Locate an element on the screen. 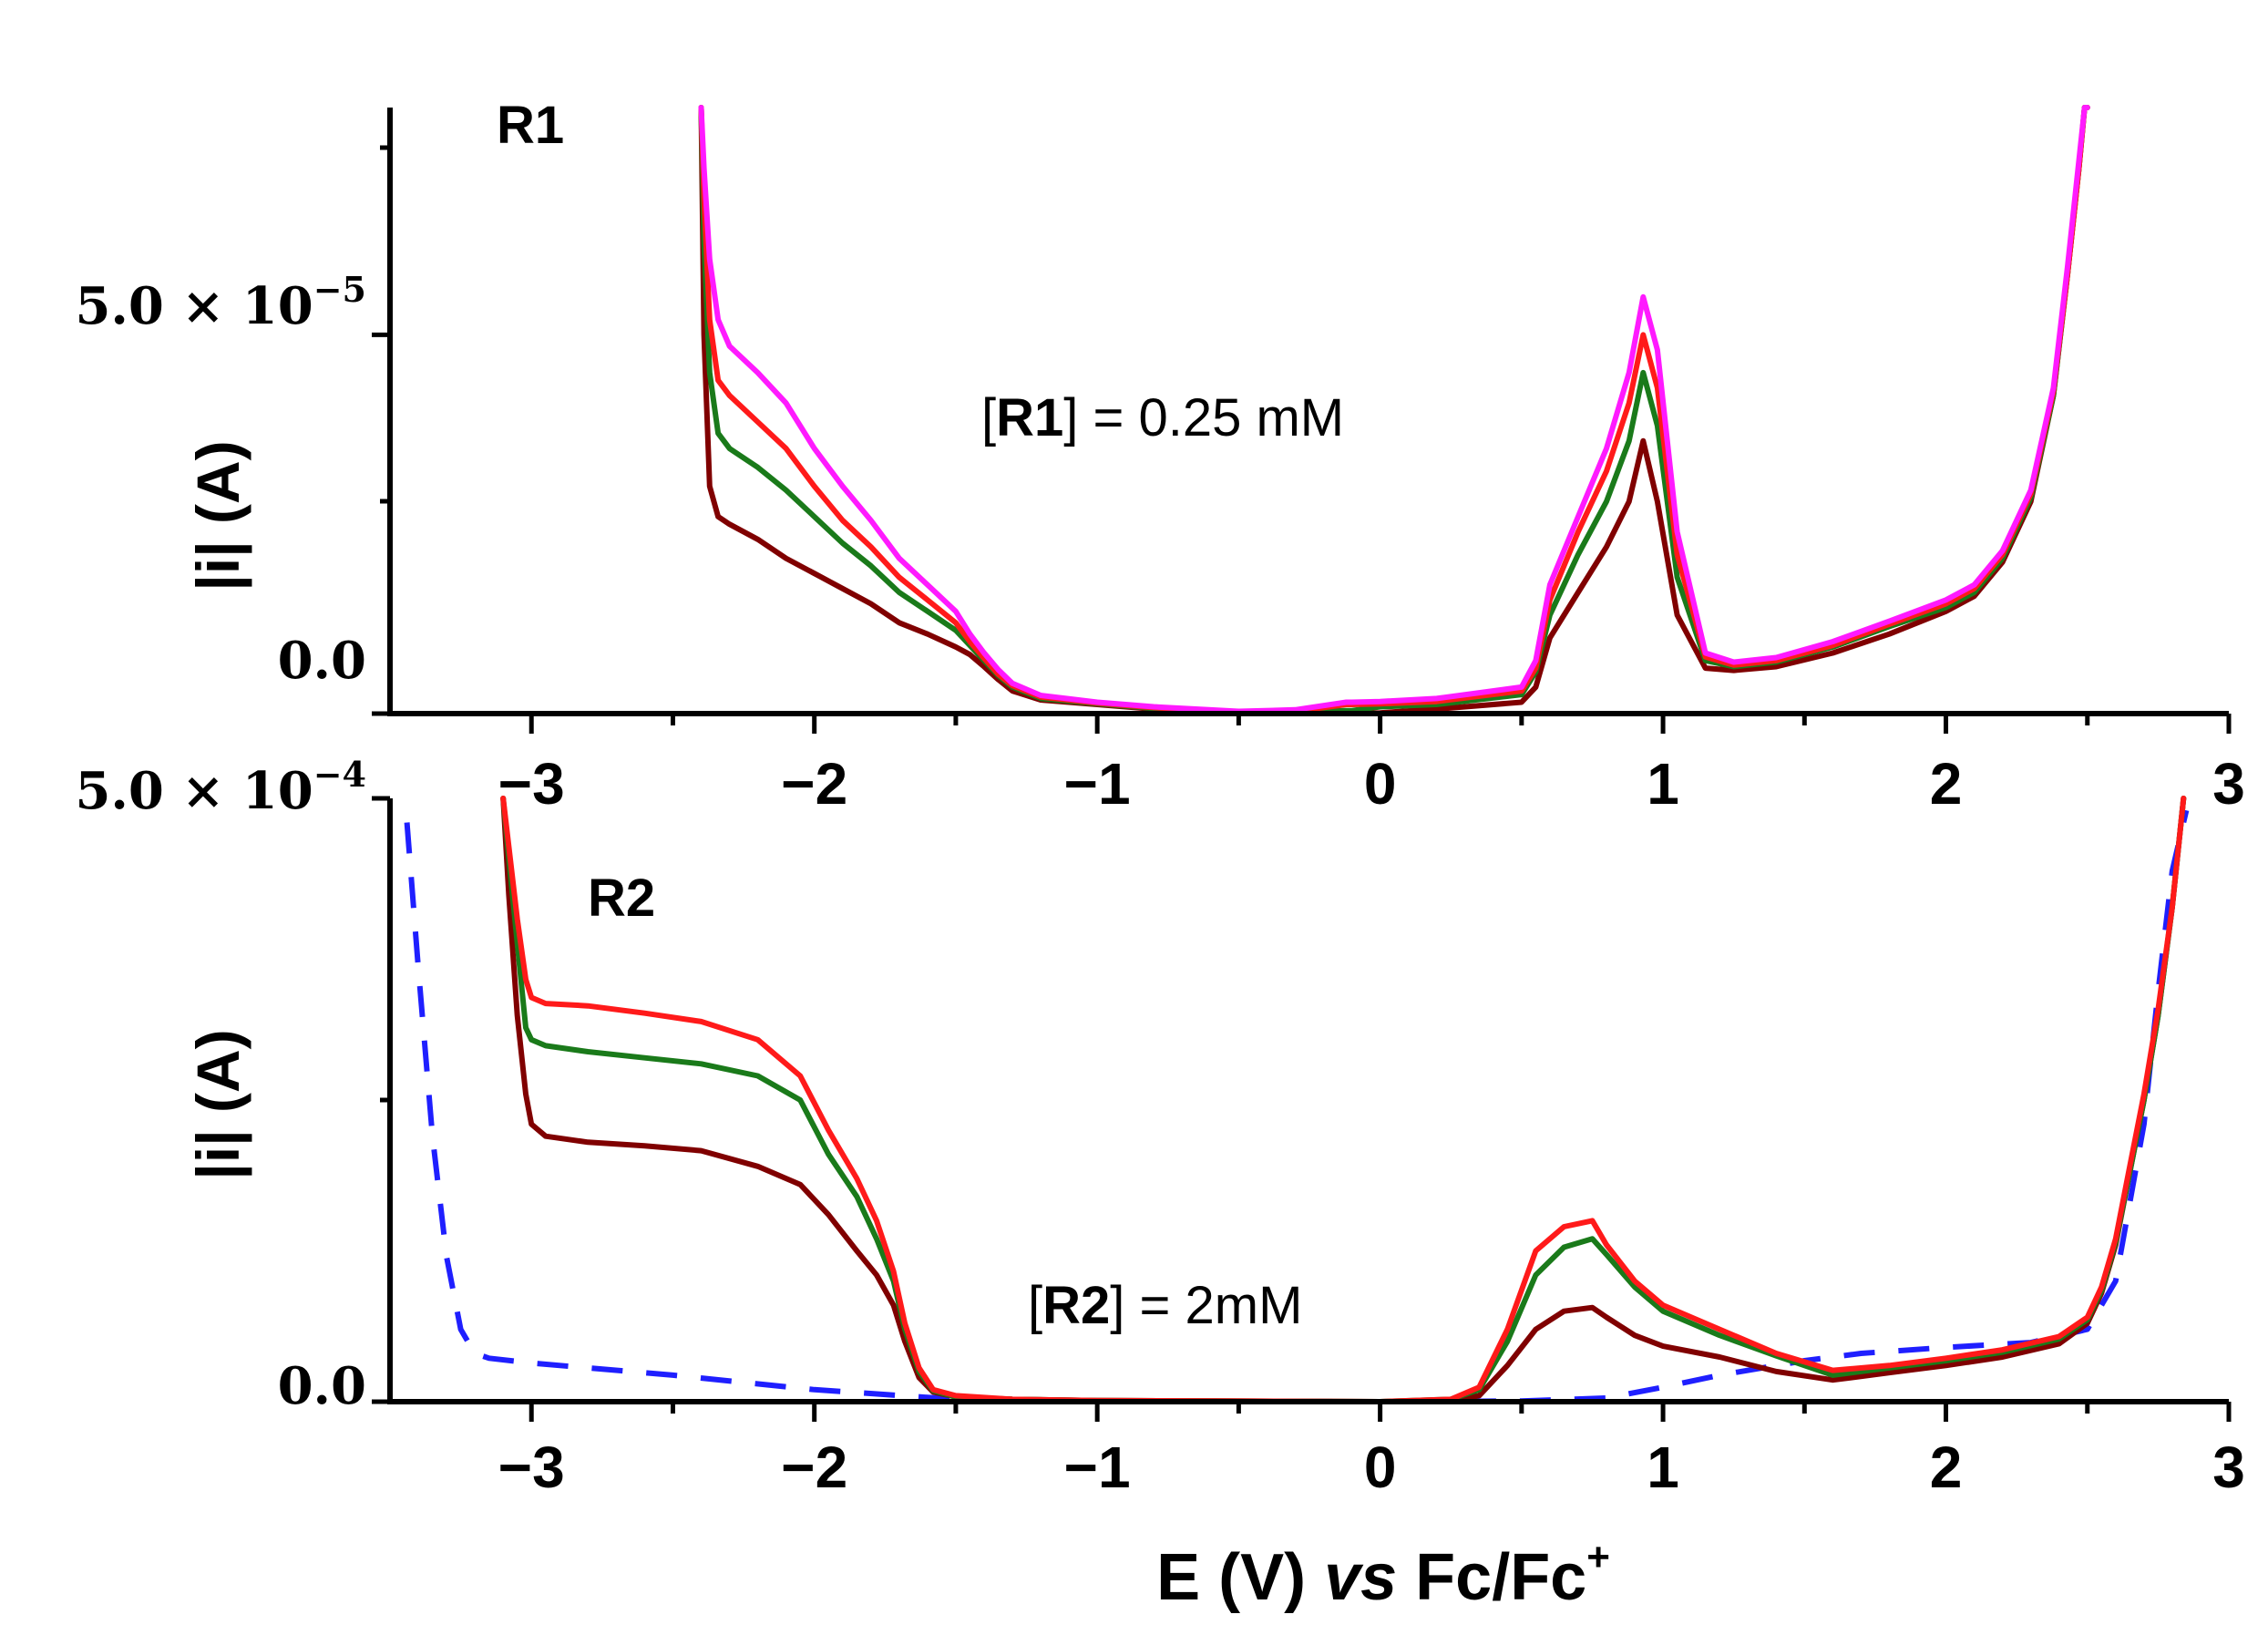 The height and width of the screenshot is (1635, 2268). panel-r1-ylabel: |i| (A) is located at coordinates (218, 515).